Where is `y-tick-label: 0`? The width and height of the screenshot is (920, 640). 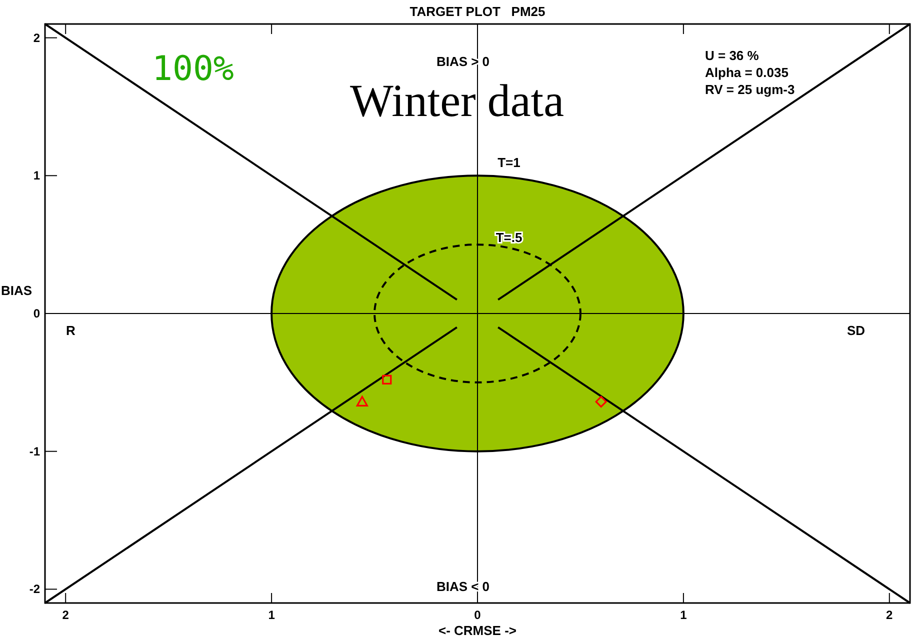 y-tick-label: 0 is located at coordinates (36, 313).